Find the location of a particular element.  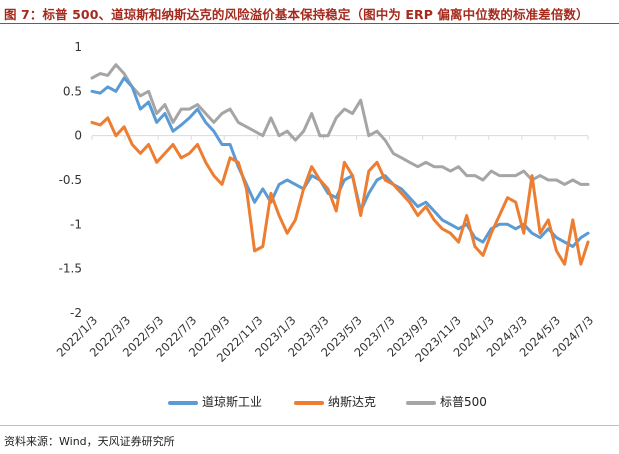

legend-item-sp500: 标普500 is located at coordinates (446, 401).